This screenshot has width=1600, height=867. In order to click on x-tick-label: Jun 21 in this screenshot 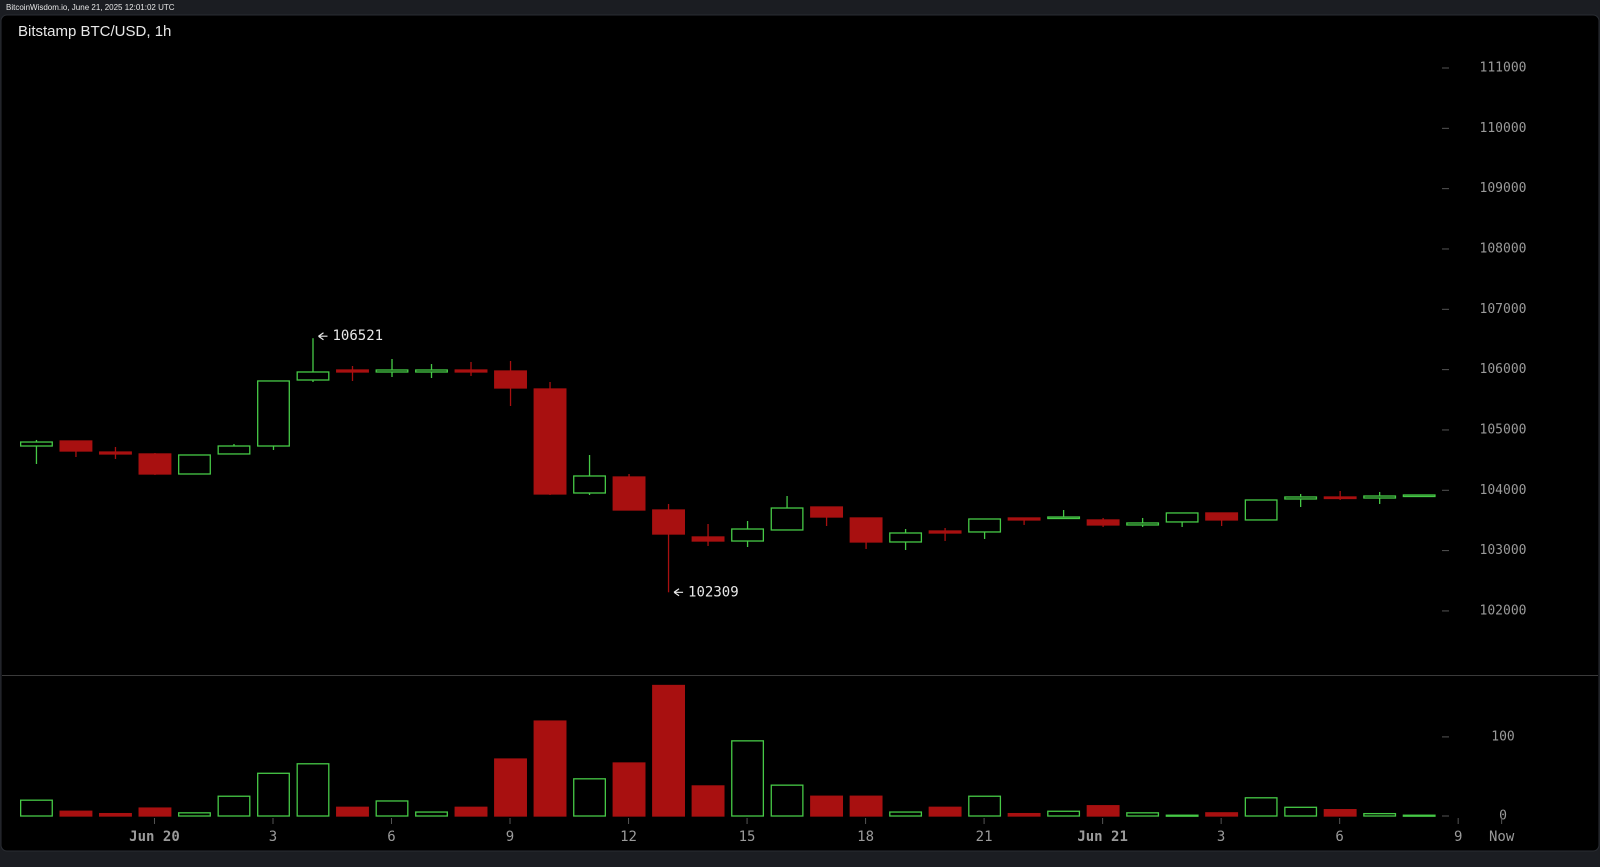, I will do `click(1102, 837)`.